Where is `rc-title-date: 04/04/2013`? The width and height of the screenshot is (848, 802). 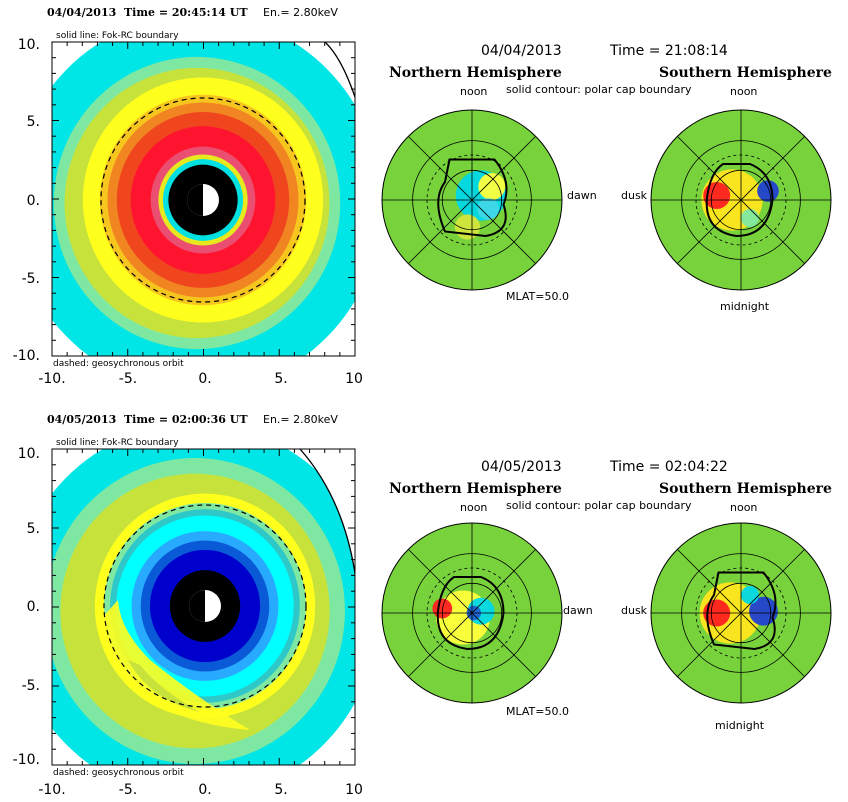 rc-title-date: 04/04/2013 is located at coordinates (81, 12).